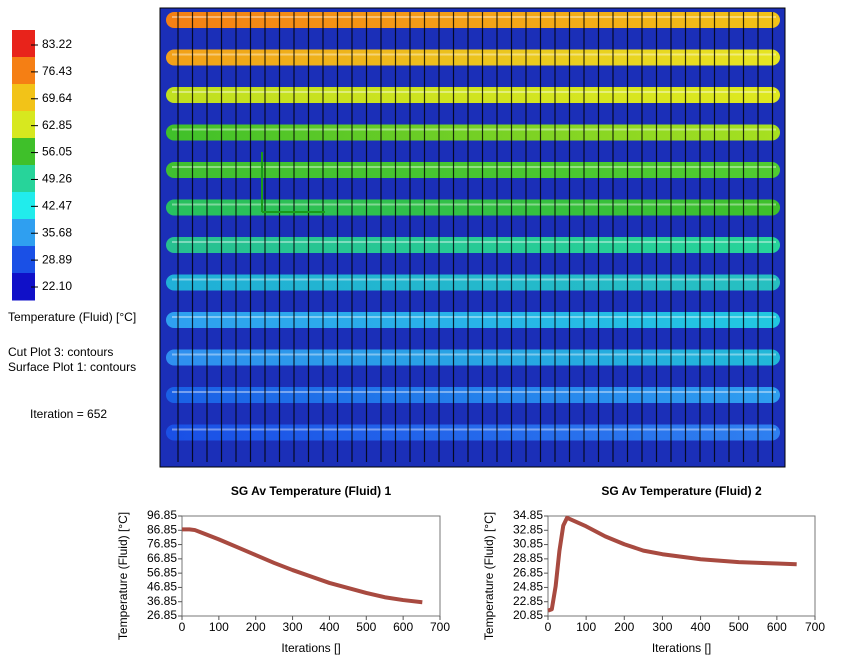 The width and height of the screenshot is (841, 658). Describe the element at coordinates (162, 515) in the screenshot. I see `y-tick-label: 96.85` at that location.